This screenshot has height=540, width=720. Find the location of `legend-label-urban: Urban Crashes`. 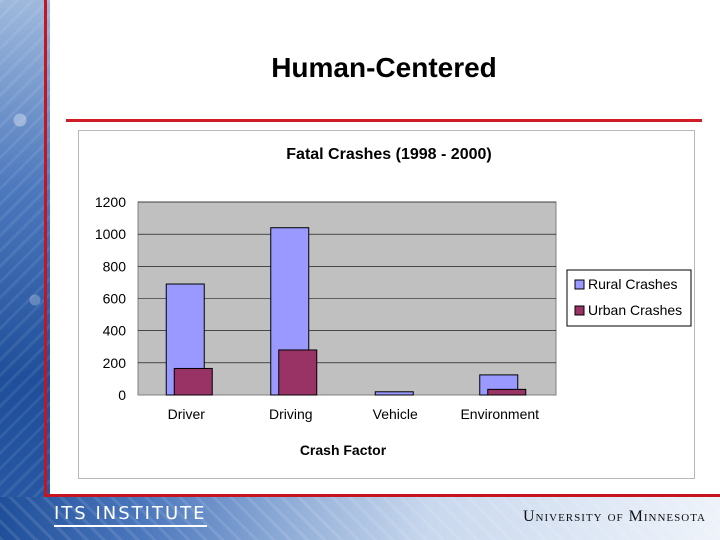

legend-label-urban: Urban Crashes is located at coordinates (635, 310).